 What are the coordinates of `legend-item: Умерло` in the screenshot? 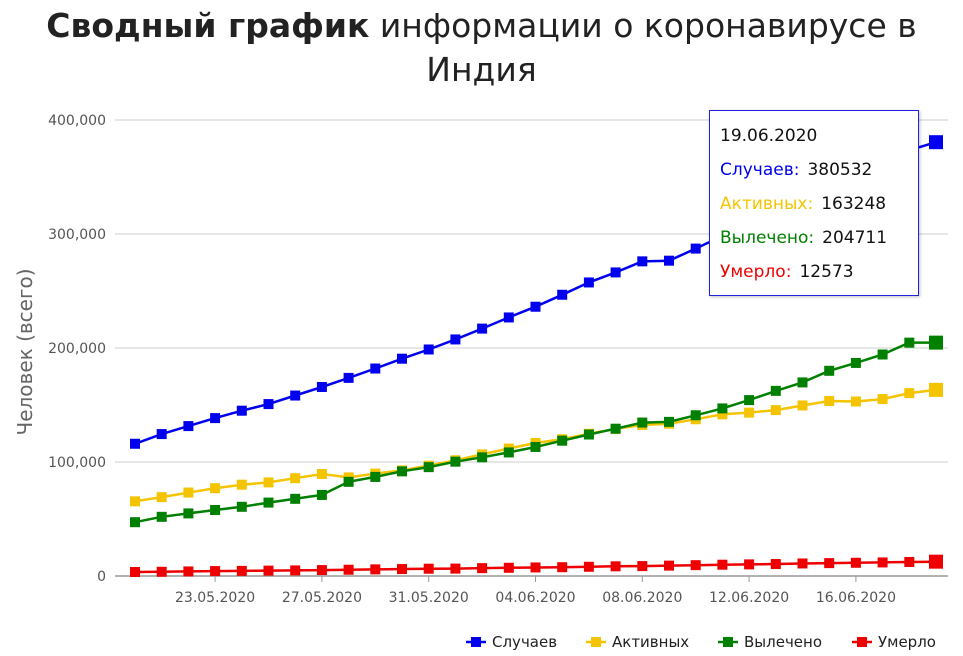 It's located at (894, 642).